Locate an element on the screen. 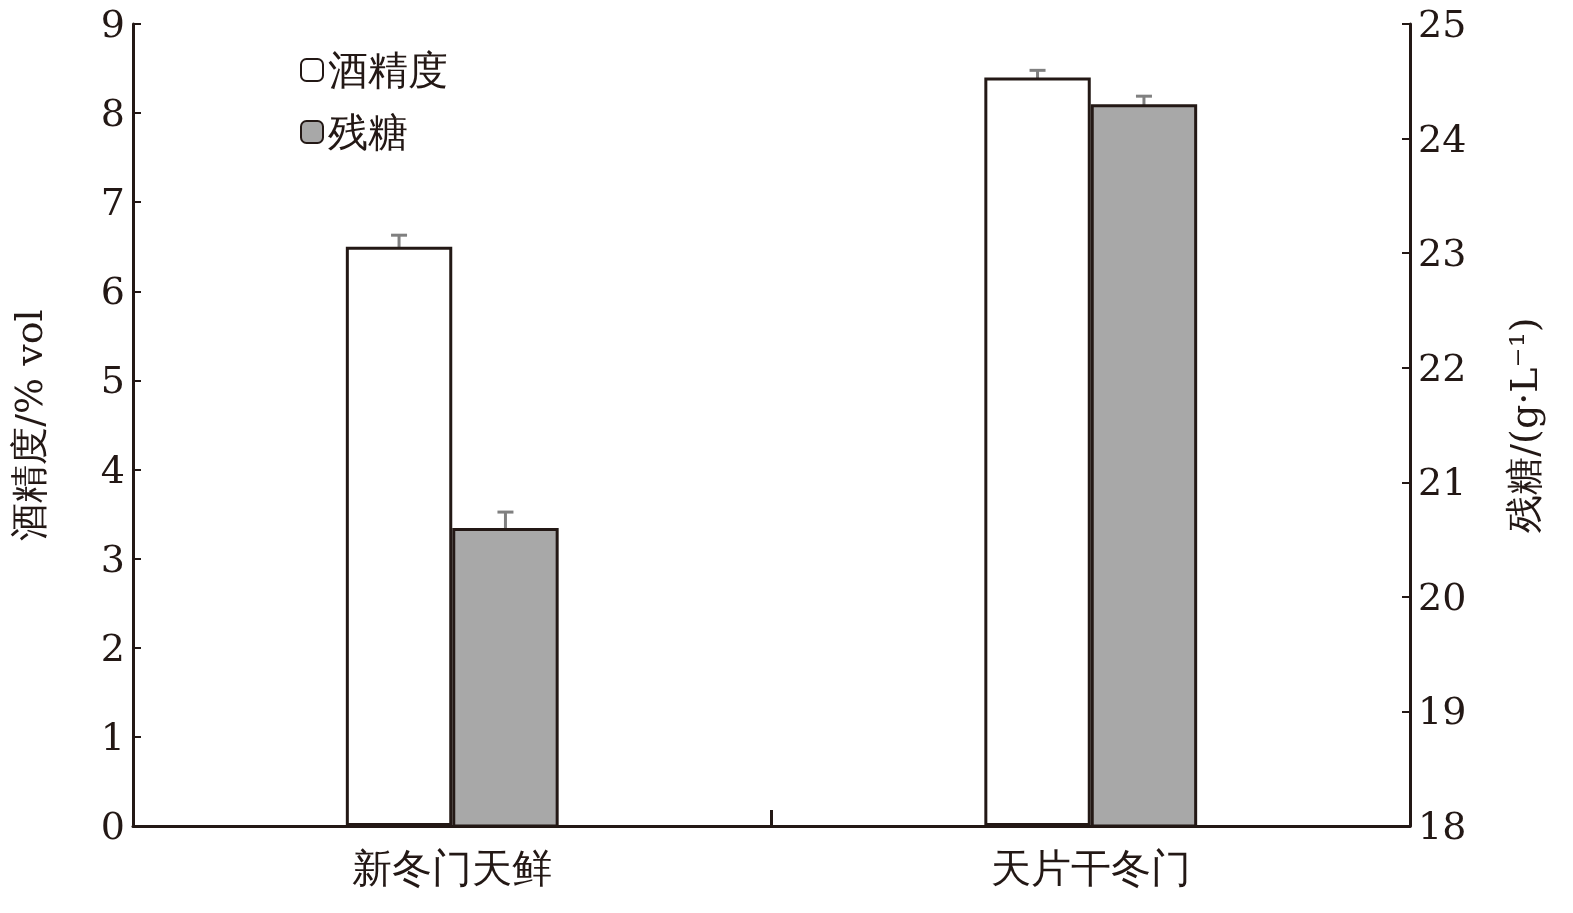  y-tick-label: 5 is located at coordinates (112, 380).